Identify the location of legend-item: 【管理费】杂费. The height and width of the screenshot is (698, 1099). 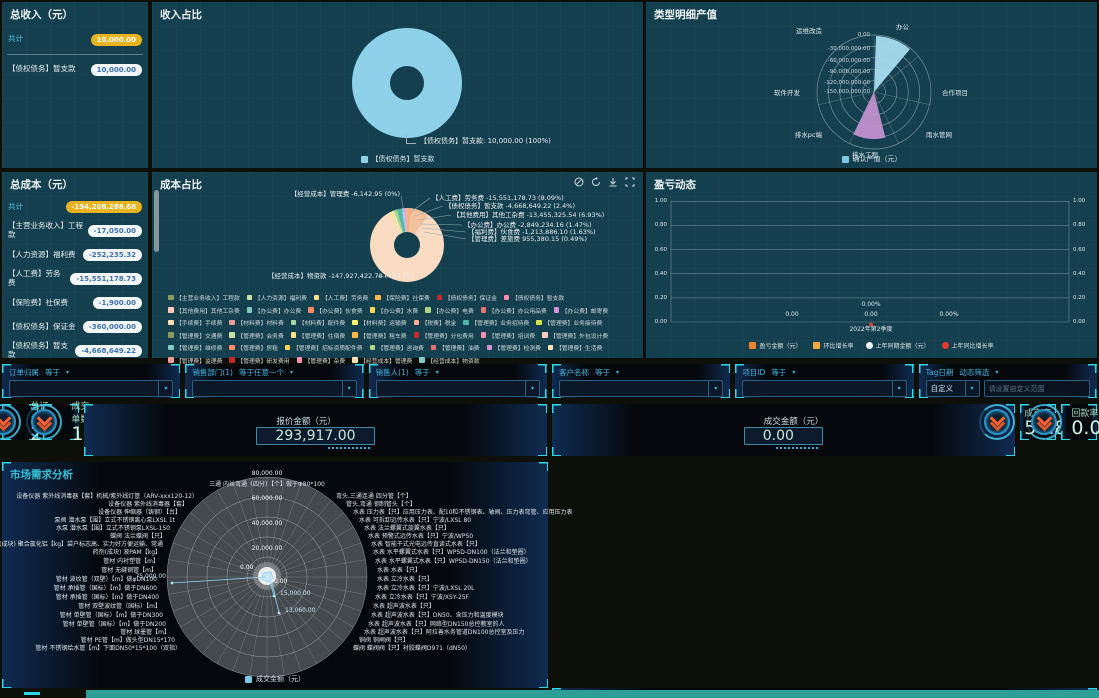
(320, 360).